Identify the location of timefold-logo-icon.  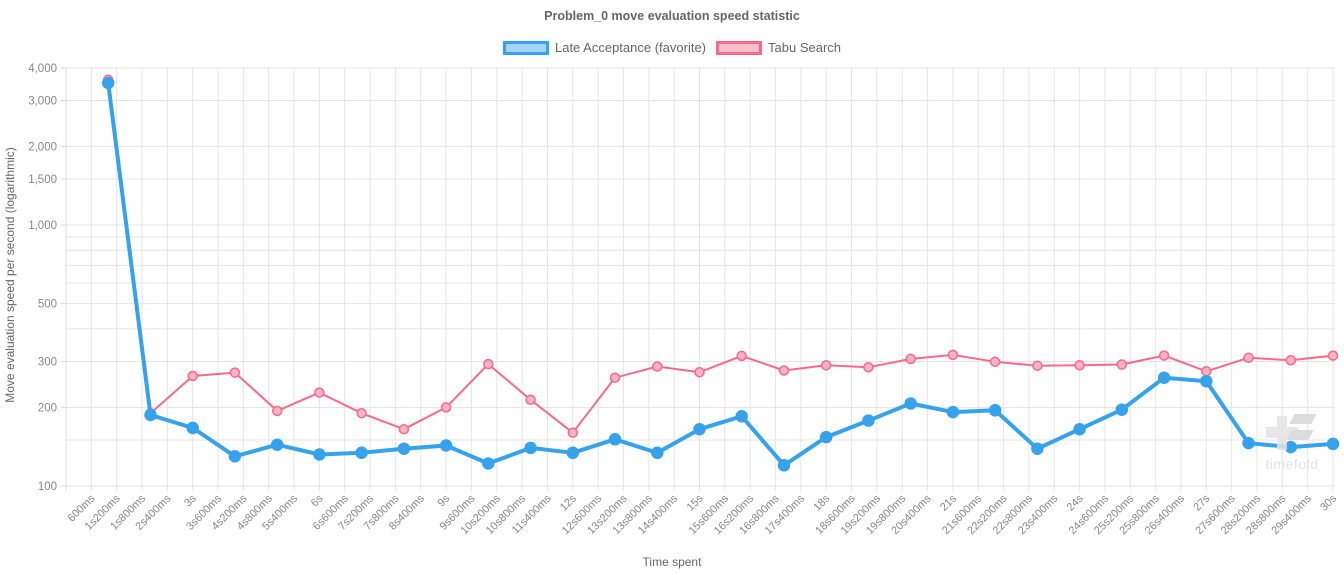
(1292, 433).